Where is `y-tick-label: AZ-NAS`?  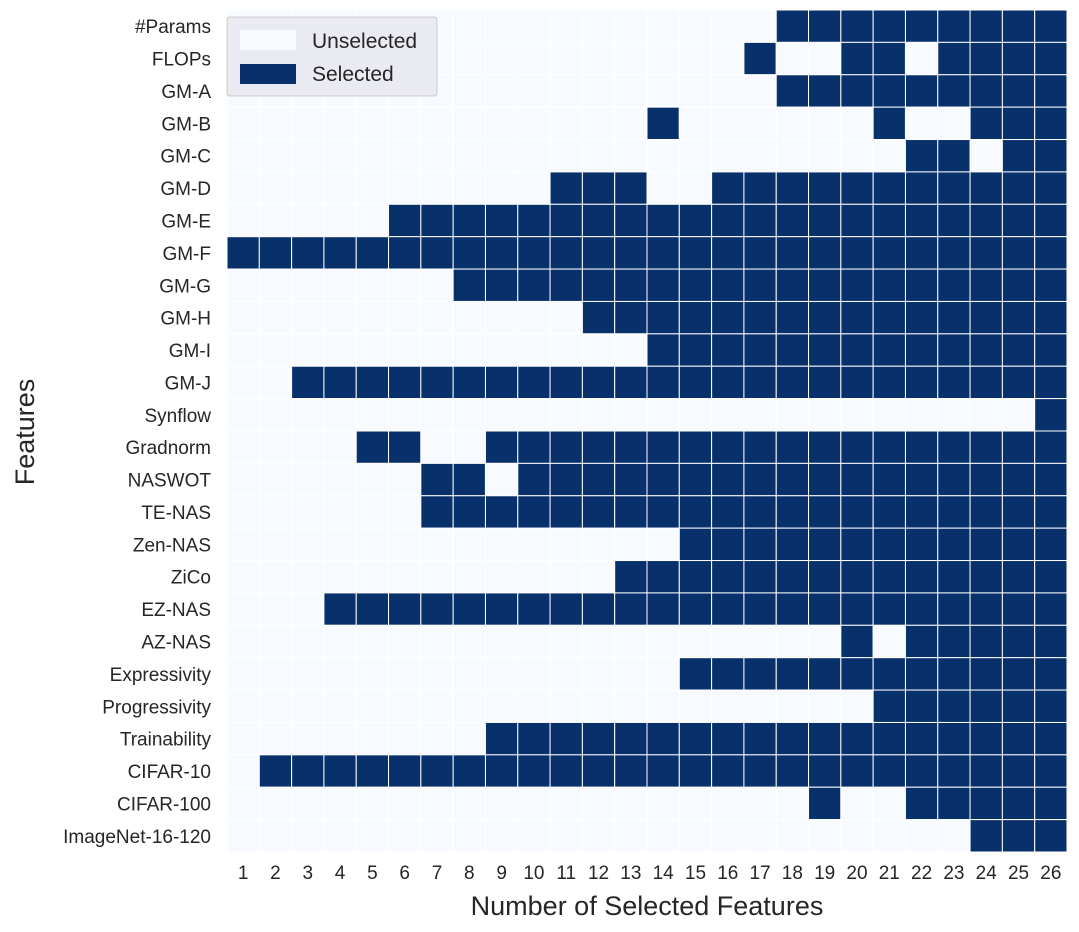 y-tick-label: AZ-NAS is located at coordinates (176, 643).